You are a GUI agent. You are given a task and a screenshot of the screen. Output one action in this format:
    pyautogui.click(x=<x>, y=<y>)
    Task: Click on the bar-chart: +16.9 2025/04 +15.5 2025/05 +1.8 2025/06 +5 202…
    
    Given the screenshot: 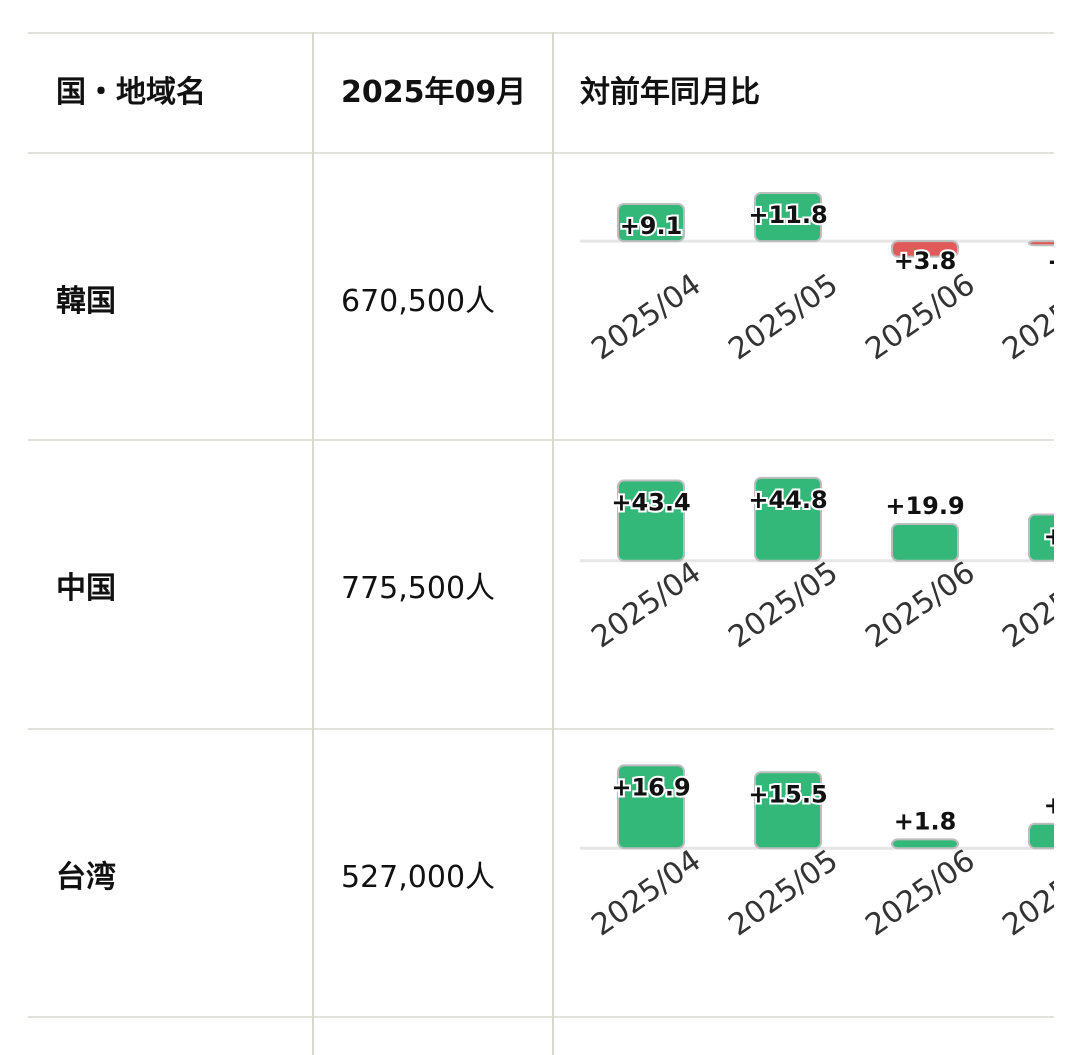 What is the action you would take?
    pyautogui.click(x=817, y=853)
    